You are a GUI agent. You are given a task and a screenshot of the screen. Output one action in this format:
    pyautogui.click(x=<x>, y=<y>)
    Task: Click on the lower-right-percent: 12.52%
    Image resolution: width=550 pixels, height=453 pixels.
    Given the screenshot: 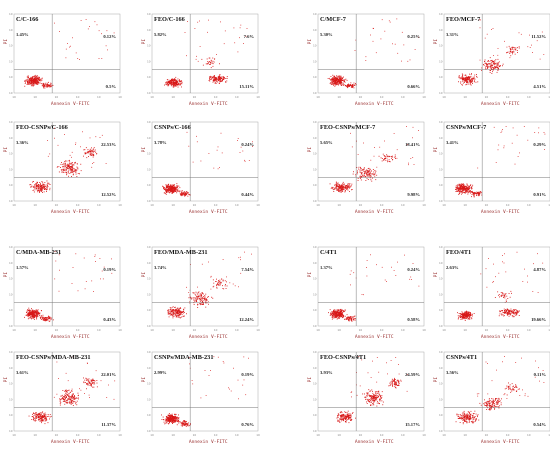 What is the action you would take?
    pyautogui.click(x=108, y=194)
    